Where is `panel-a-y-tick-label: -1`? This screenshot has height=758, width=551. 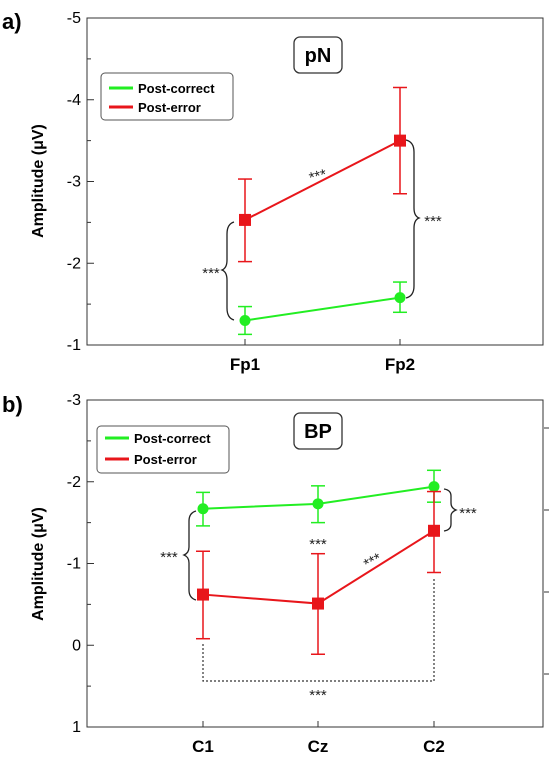
panel-a-y-tick-label: -1 is located at coordinates (74, 345).